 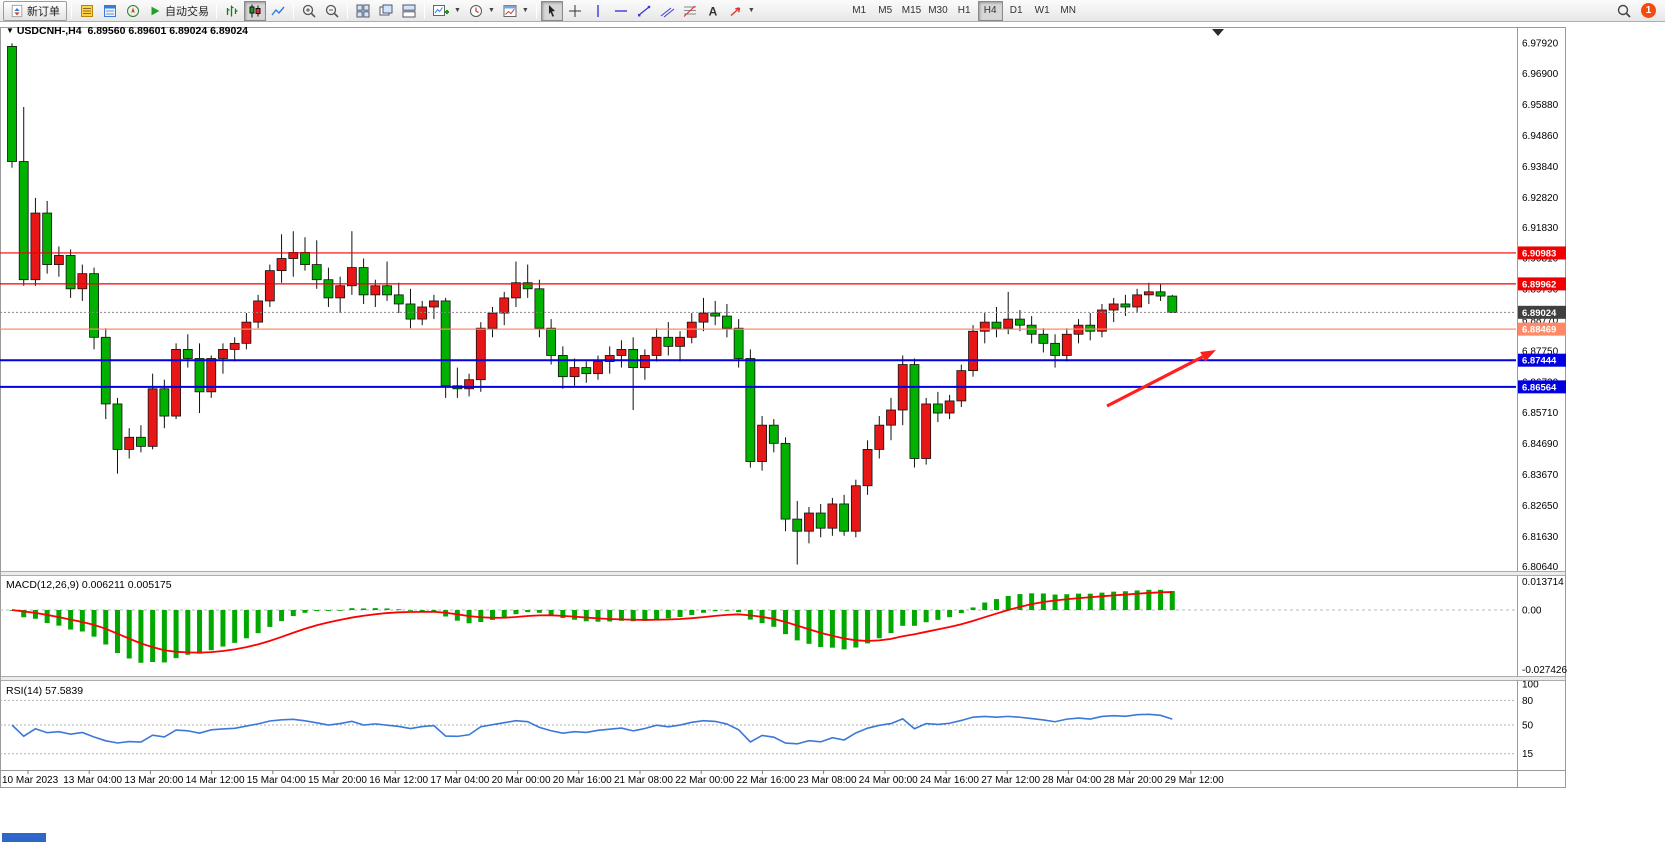 What do you see at coordinates (133, 11) in the screenshot?
I see `navigator-button` at bounding box center [133, 11].